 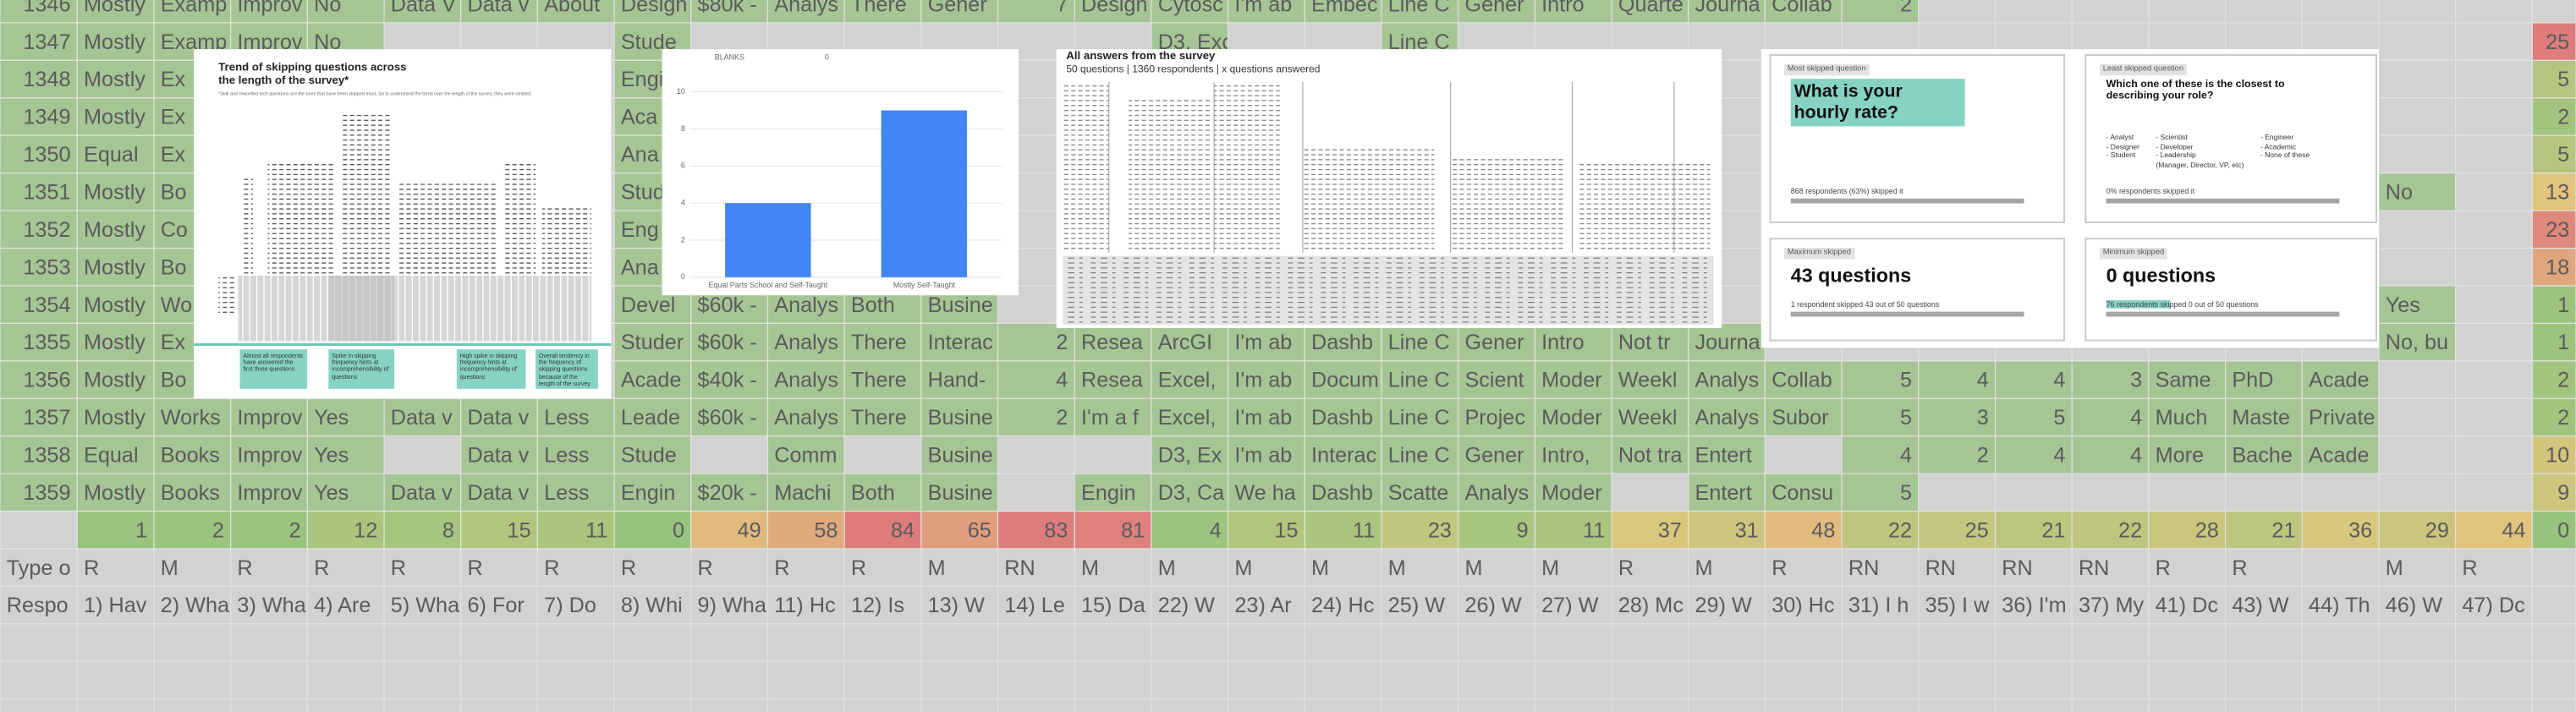 I want to click on row-label: Respo, so click(x=38, y=605).